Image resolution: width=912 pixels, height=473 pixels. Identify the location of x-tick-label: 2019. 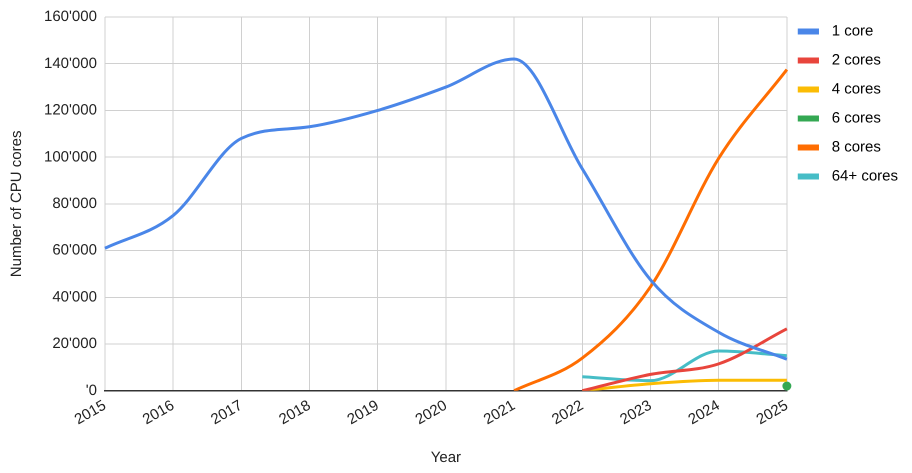
(363, 412).